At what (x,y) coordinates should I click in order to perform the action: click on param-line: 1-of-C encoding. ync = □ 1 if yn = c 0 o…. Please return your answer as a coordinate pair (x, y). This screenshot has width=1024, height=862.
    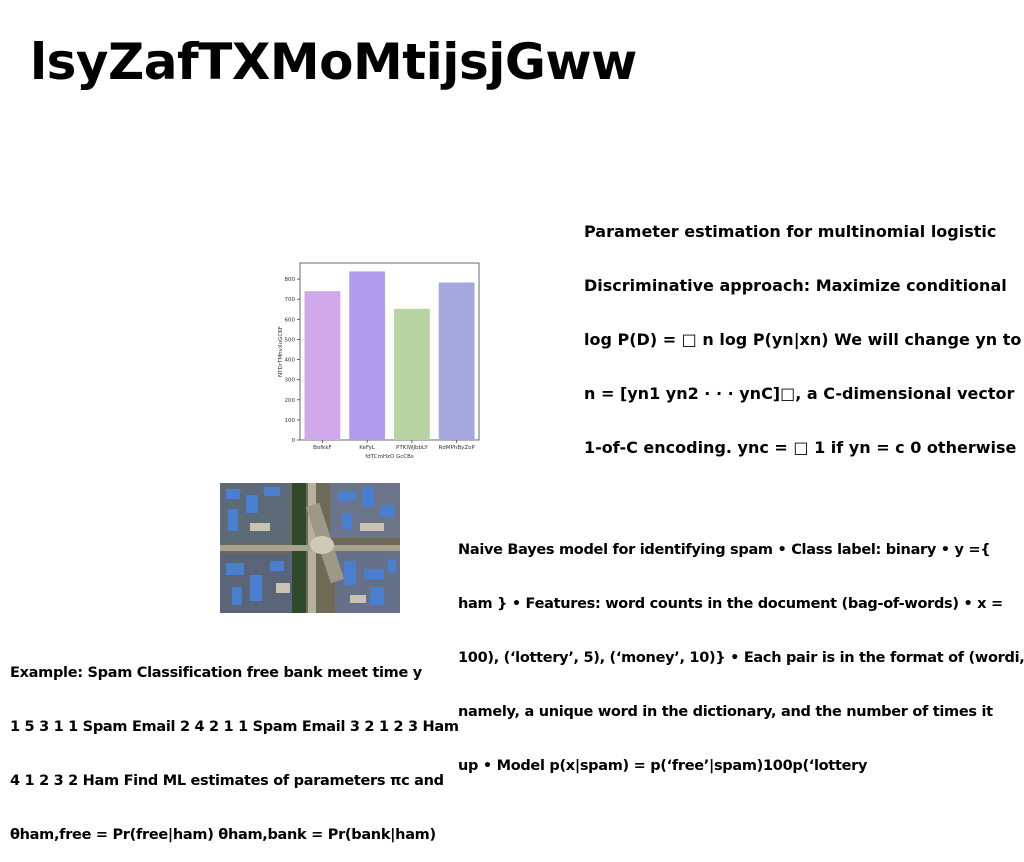
    Looking at the image, I should click on (800, 447).